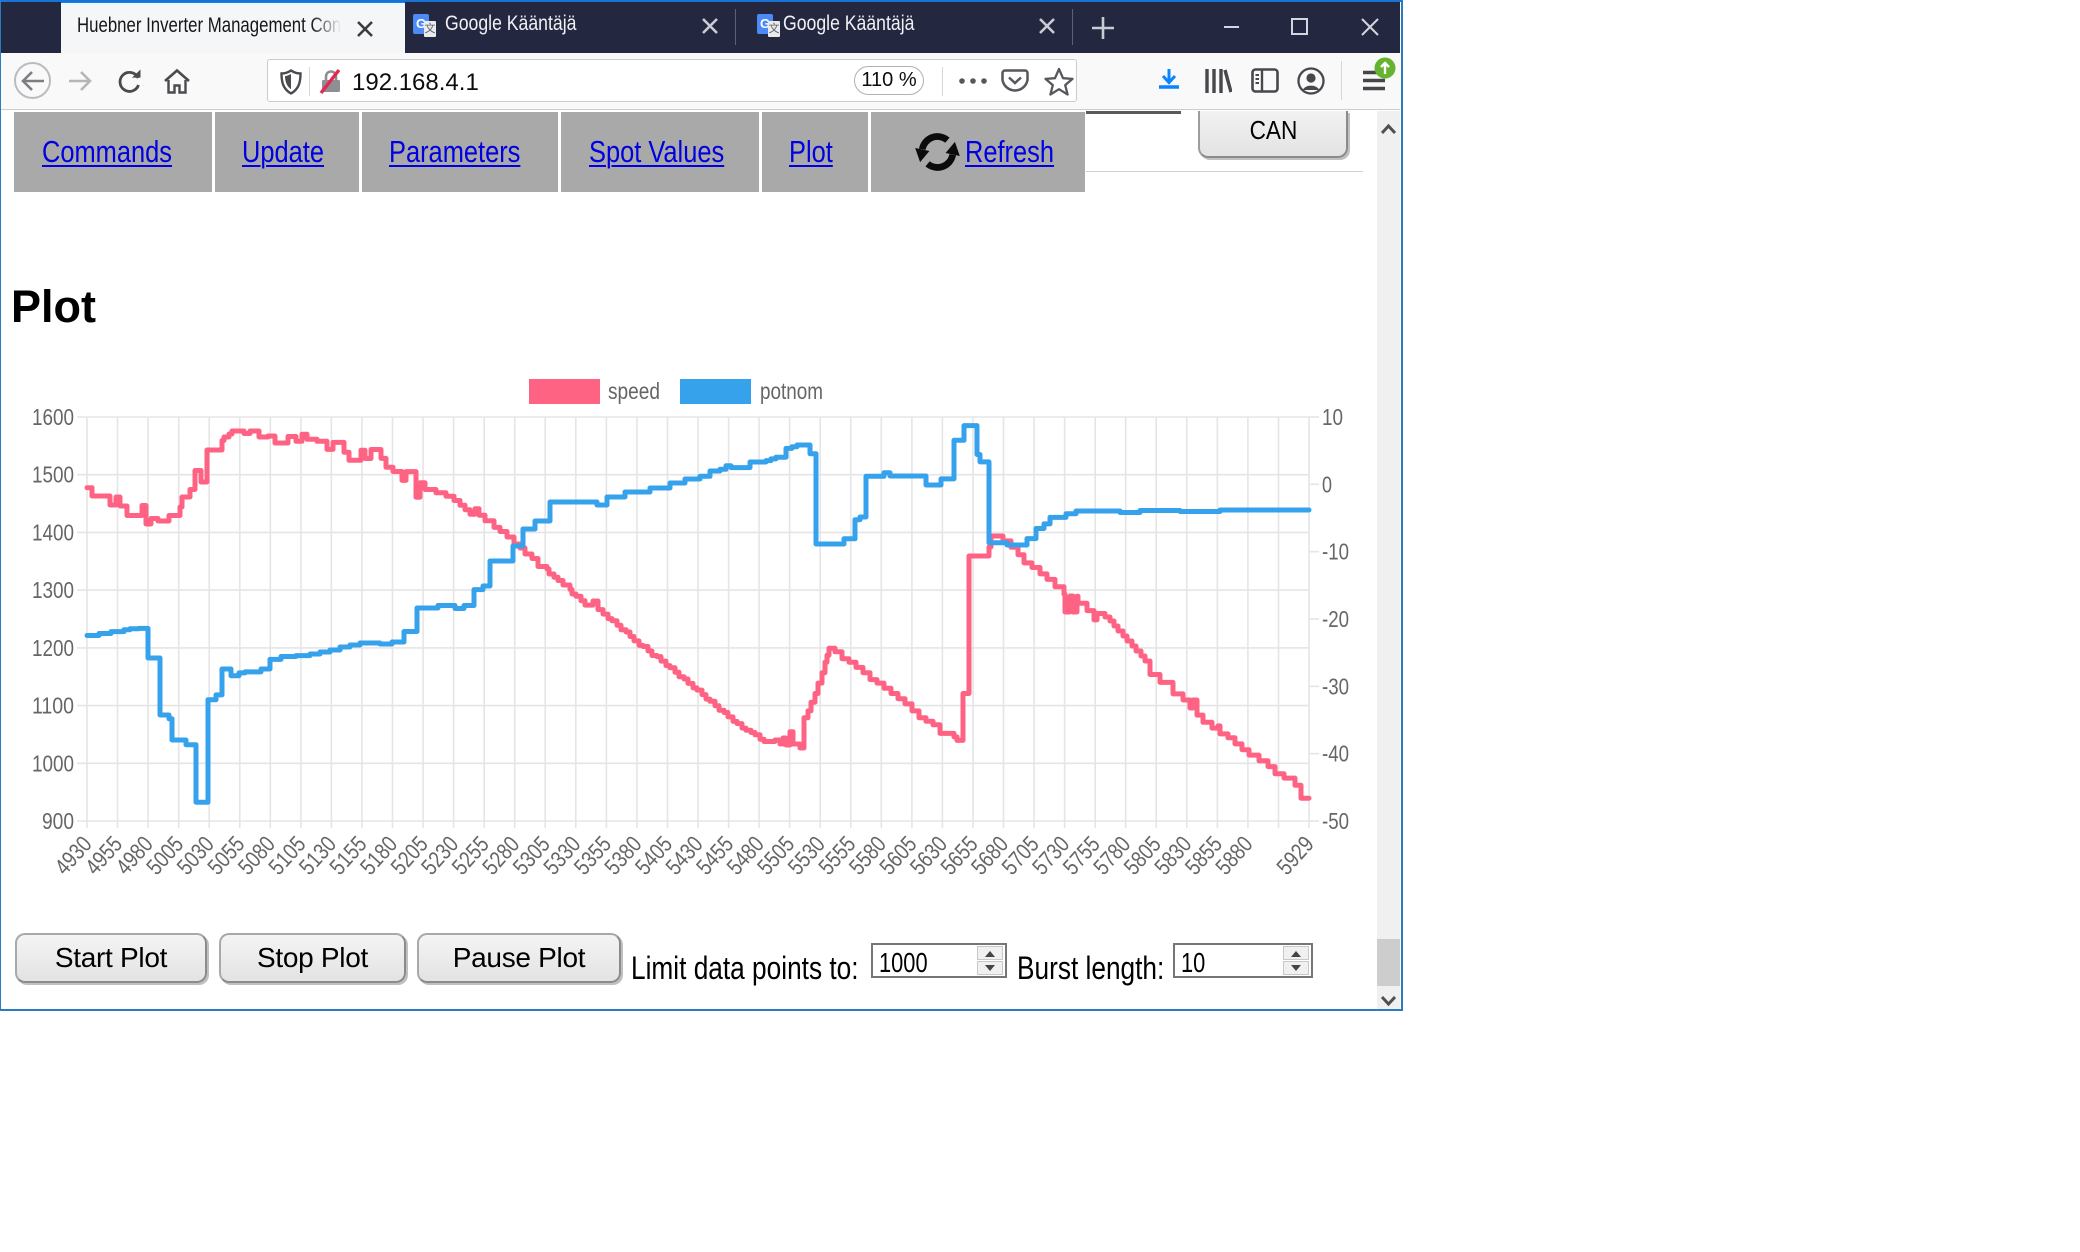  What do you see at coordinates (53, 763) in the screenshot?
I see `svg-text: 1000` at bounding box center [53, 763].